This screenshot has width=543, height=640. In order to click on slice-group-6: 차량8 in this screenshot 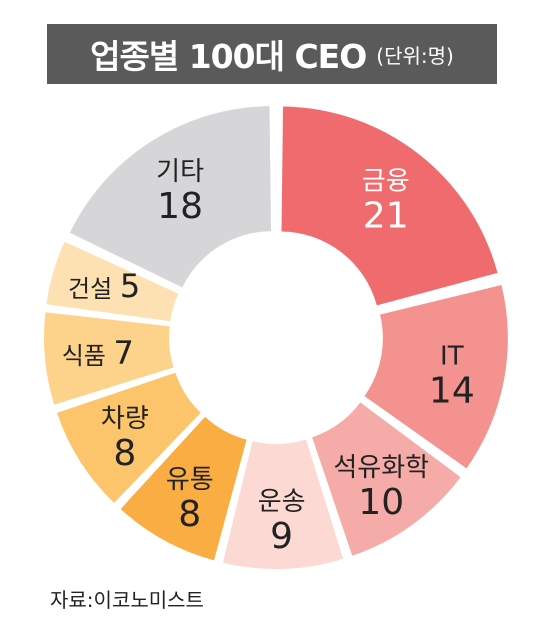, I will do `click(128, 437)`.